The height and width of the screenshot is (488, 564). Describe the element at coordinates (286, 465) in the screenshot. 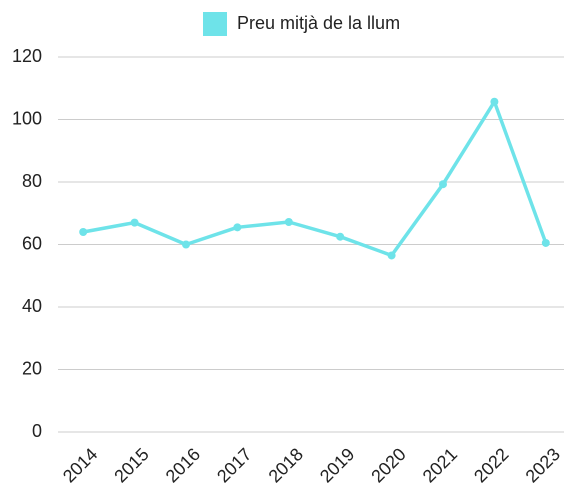

I see `x-tick-label: 2018` at that location.